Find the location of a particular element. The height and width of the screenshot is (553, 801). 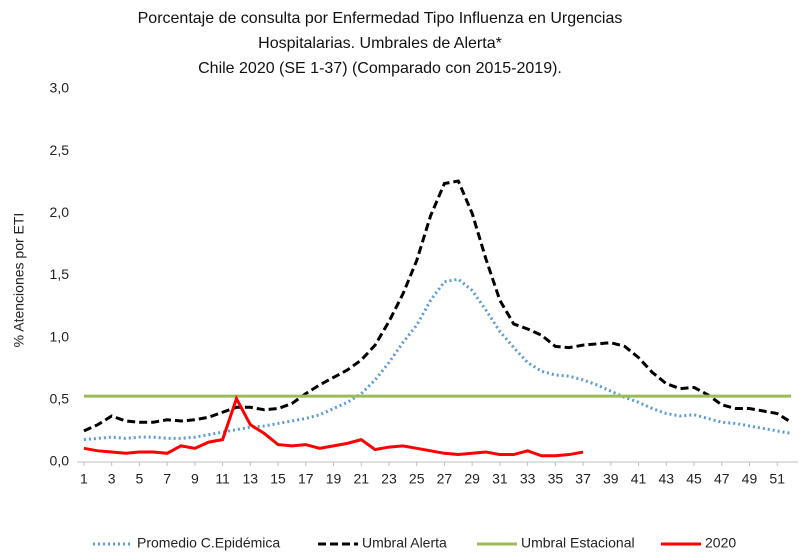

y-tick-label: 1,0 is located at coordinates (60, 336).